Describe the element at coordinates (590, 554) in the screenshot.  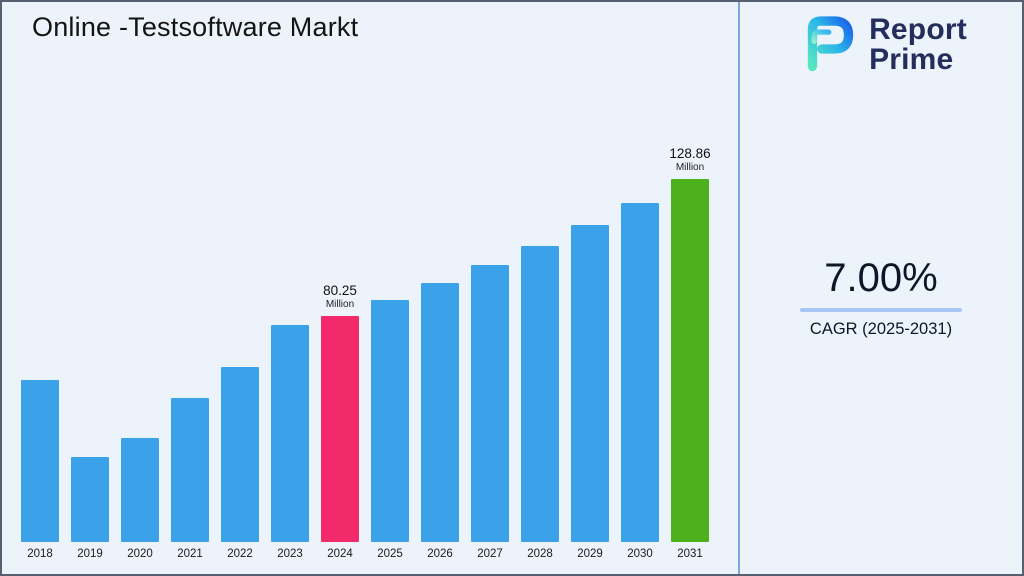
I see `x-axis-label-2029: 2029` at that location.